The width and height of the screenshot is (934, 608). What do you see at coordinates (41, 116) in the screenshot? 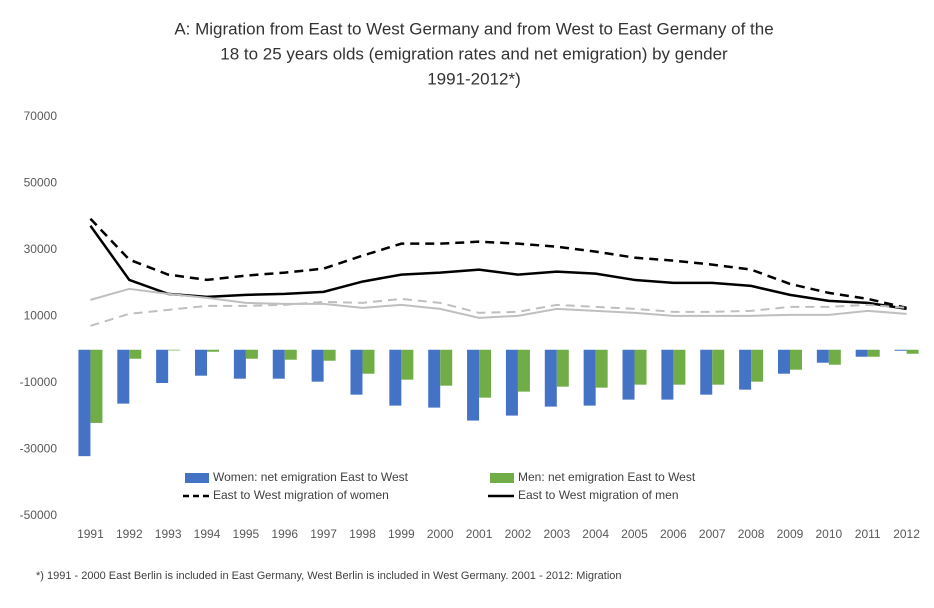
I see `y-tick-label: 70000` at bounding box center [41, 116].